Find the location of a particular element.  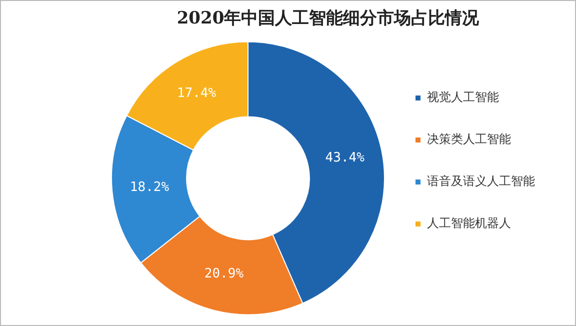

legend-label: 人工智能机器人 is located at coordinates (469, 223).